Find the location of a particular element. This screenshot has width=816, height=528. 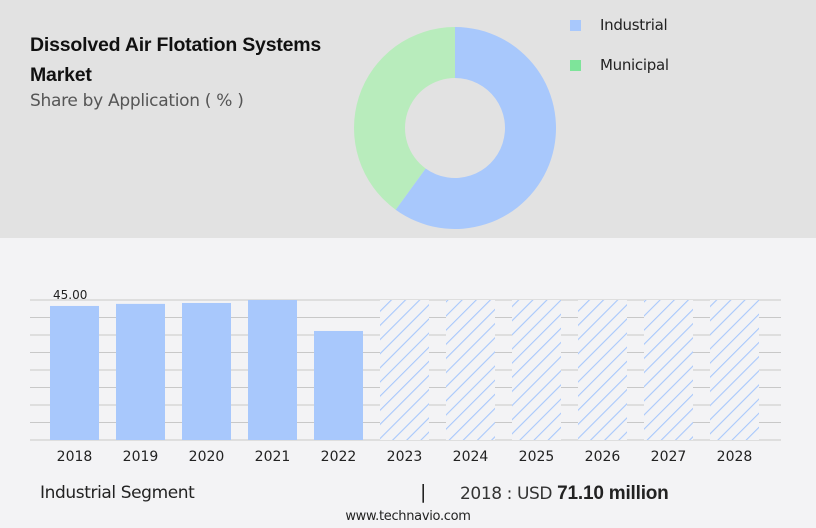

segment-value: 2018 : USD 71.10 million is located at coordinates (564, 494).